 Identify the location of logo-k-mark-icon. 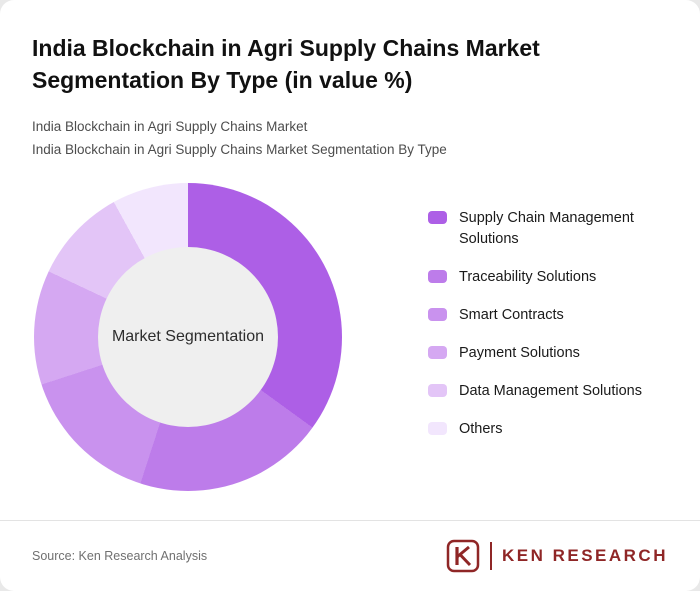
(463, 556).